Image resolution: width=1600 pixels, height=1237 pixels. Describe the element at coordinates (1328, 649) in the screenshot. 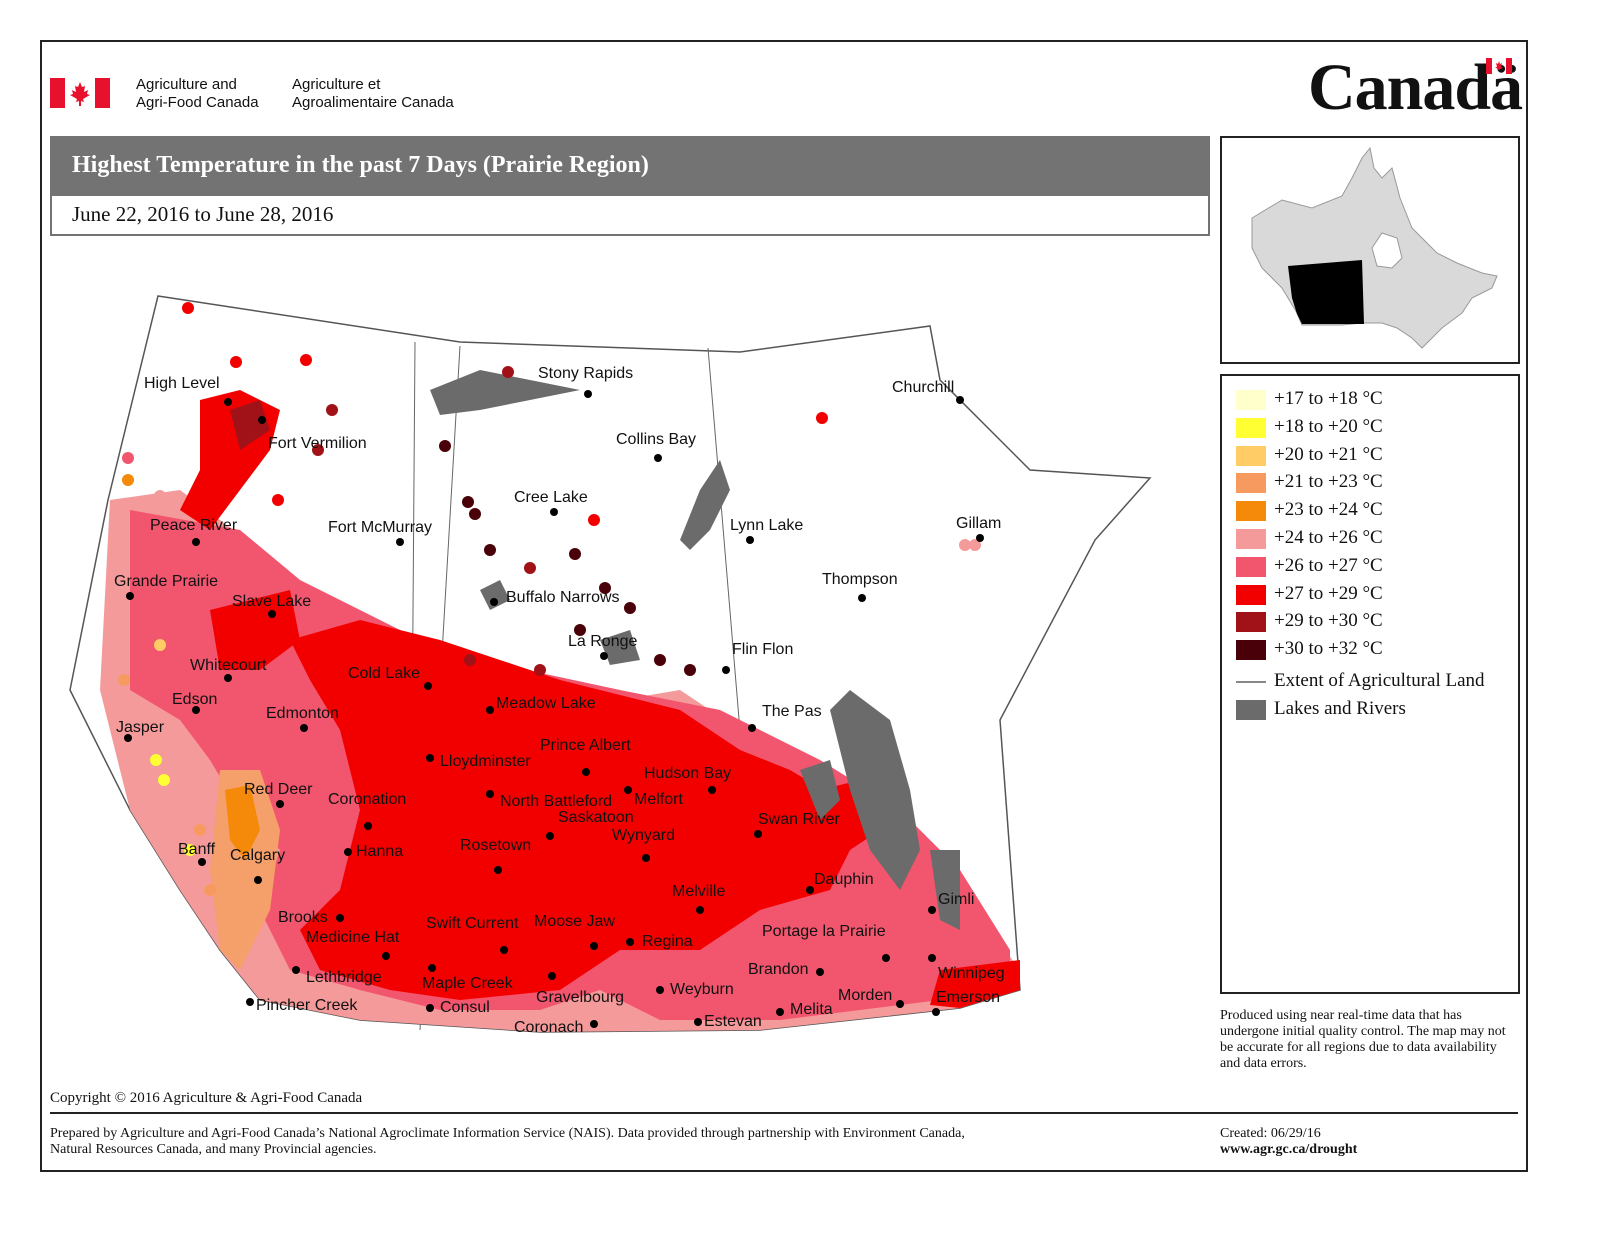

I see `legend-label: +30 to +32 °C` at that location.